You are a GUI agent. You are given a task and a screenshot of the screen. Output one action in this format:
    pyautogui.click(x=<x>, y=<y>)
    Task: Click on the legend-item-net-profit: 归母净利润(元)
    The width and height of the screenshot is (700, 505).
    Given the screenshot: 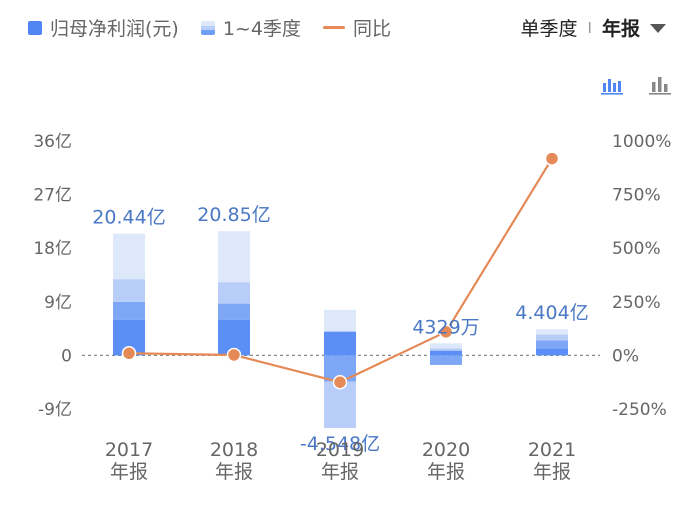 What is the action you would take?
    pyautogui.click(x=103, y=27)
    